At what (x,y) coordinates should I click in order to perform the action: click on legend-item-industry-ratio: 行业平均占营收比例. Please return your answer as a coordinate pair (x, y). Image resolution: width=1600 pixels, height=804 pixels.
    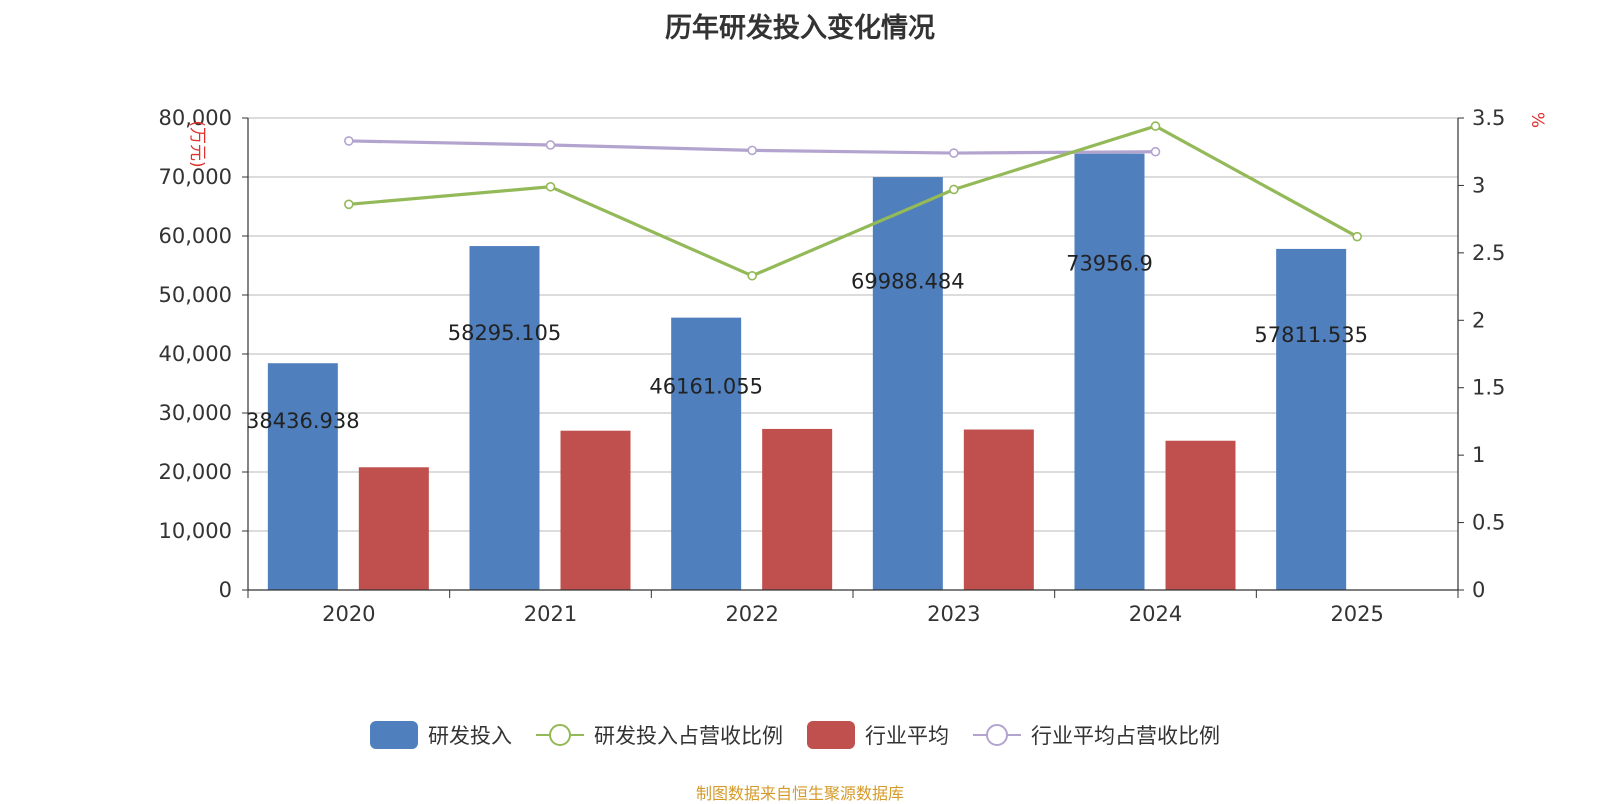
    Looking at the image, I should click on (1096, 735).